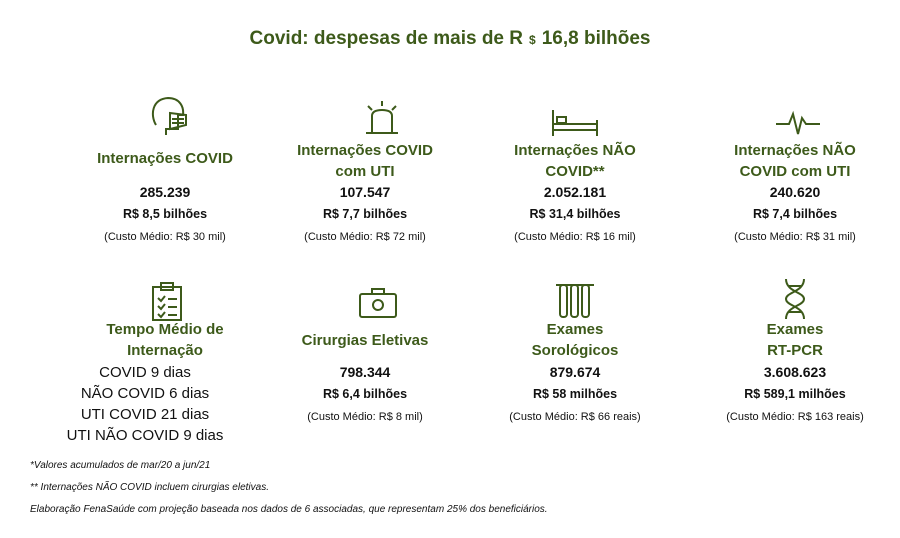 The height and width of the screenshot is (538, 900). What do you see at coordinates (365, 417) in the screenshot?
I see `card-average: (Custo Médio: R$ 8 mil)` at bounding box center [365, 417].